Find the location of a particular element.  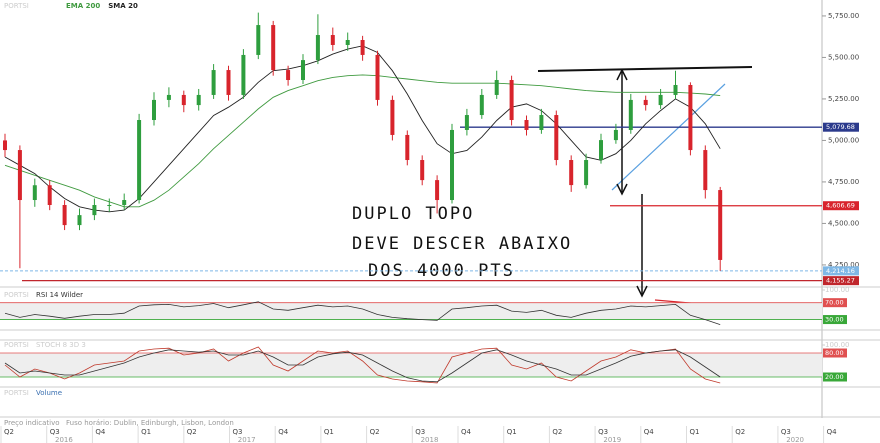

y-tick-label: 80.00 is located at coordinates (834, 353).